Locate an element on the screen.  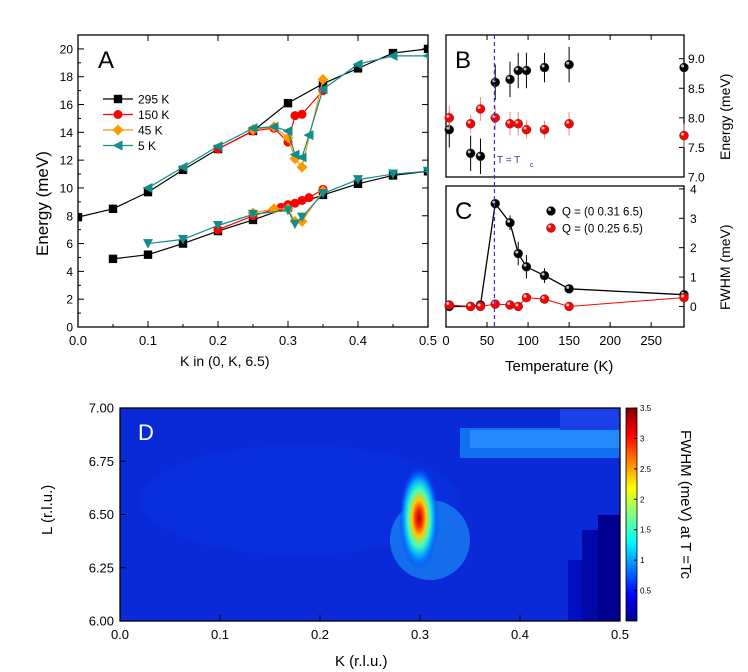
d-ytick-label: 6.75 is located at coordinates (101, 461).